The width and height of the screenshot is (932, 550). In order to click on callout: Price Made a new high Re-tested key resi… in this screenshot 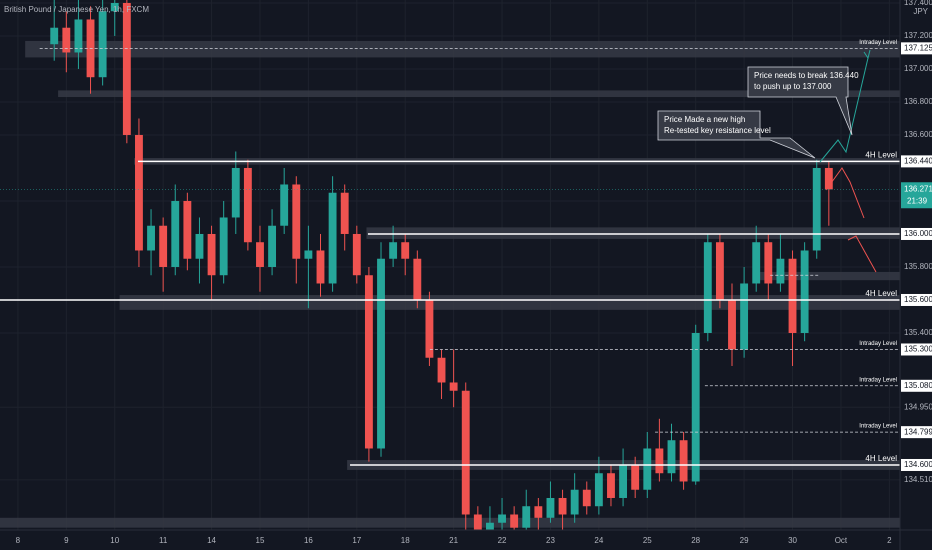, I will do `click(736, 134)`.